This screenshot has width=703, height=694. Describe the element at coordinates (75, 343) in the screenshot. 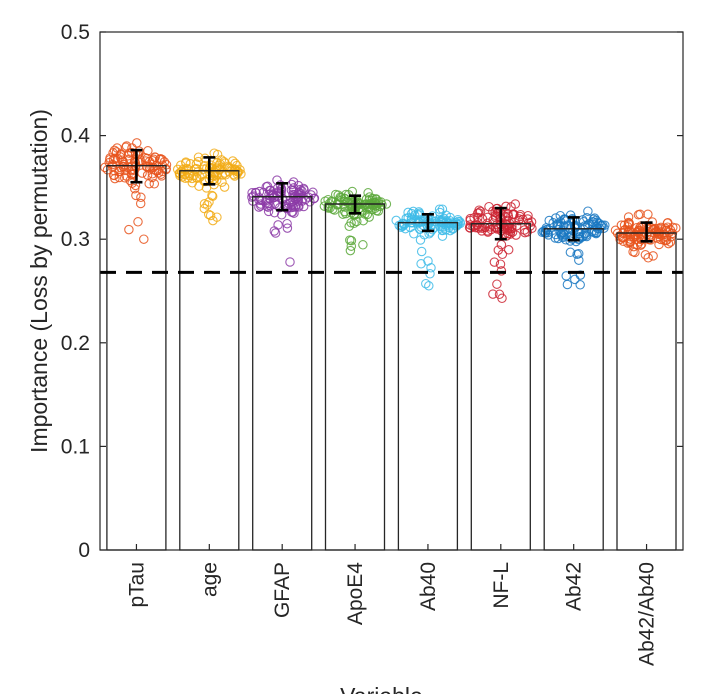

I see `y-tick-label: 0.2` at that location.